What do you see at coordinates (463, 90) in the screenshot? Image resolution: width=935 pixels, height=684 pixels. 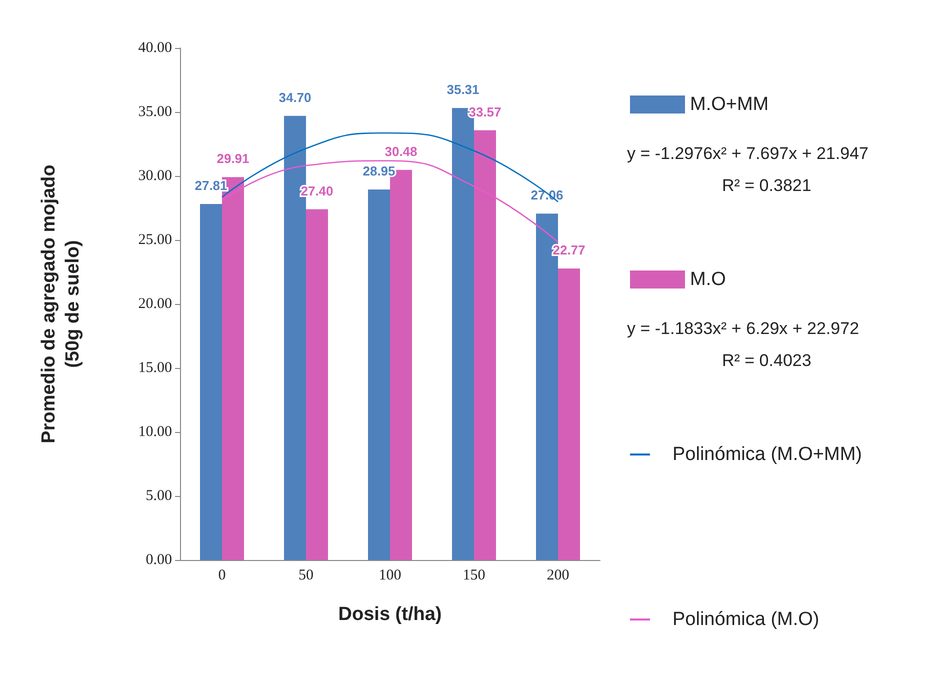 I see `data-label: 35.31` at bounding box center [463, 90].